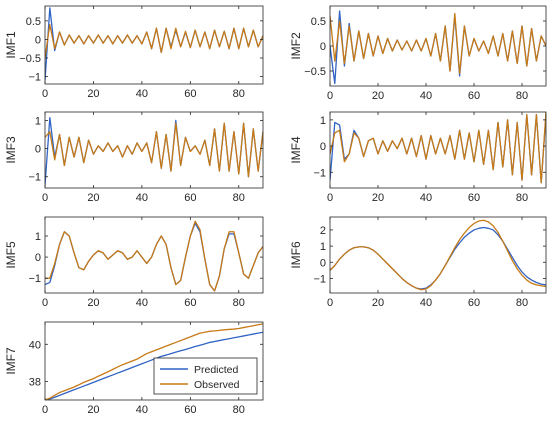 Image resolution: width=550 pixels, height=421 pixels. What do you see at coordinates (323, 247) in the screenshot?
I see `imf6-y-tick-label: 1` at bounding box center [323, 247].